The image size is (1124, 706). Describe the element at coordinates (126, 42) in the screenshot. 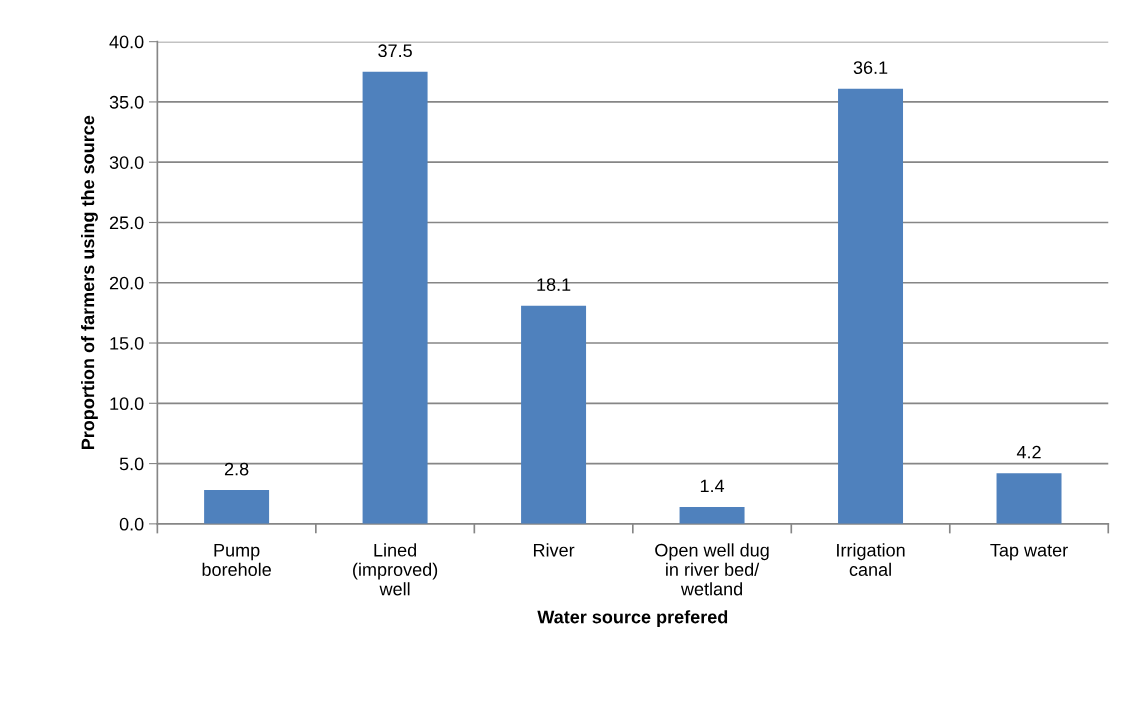

I see `y-tick-label: 40.0` at that location.